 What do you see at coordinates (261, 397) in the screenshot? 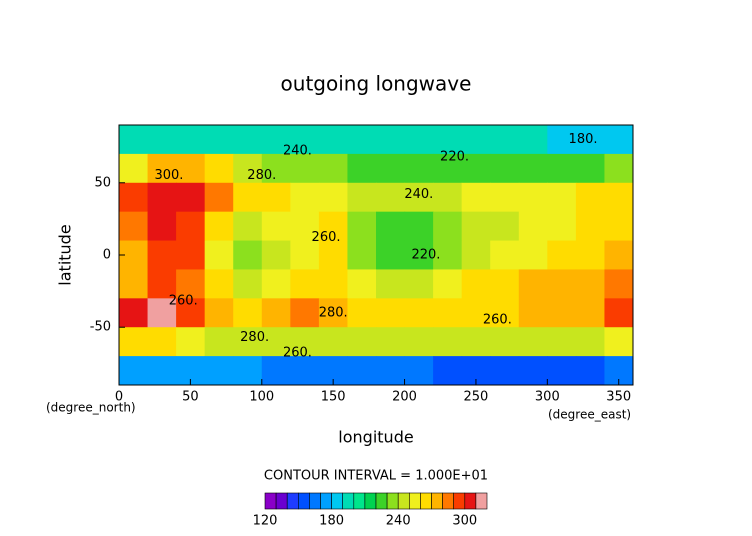
I see `x-tick-label: 100` at bounding box center [261, 397].